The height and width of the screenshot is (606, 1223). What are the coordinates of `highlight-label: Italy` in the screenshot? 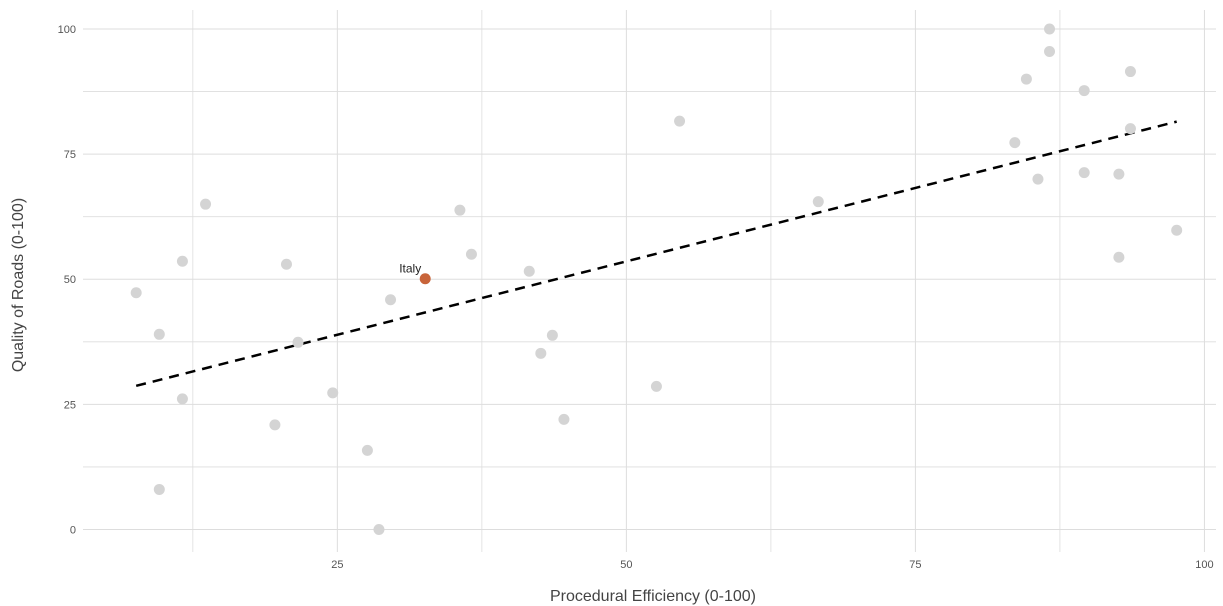 It's located at (410, 269).